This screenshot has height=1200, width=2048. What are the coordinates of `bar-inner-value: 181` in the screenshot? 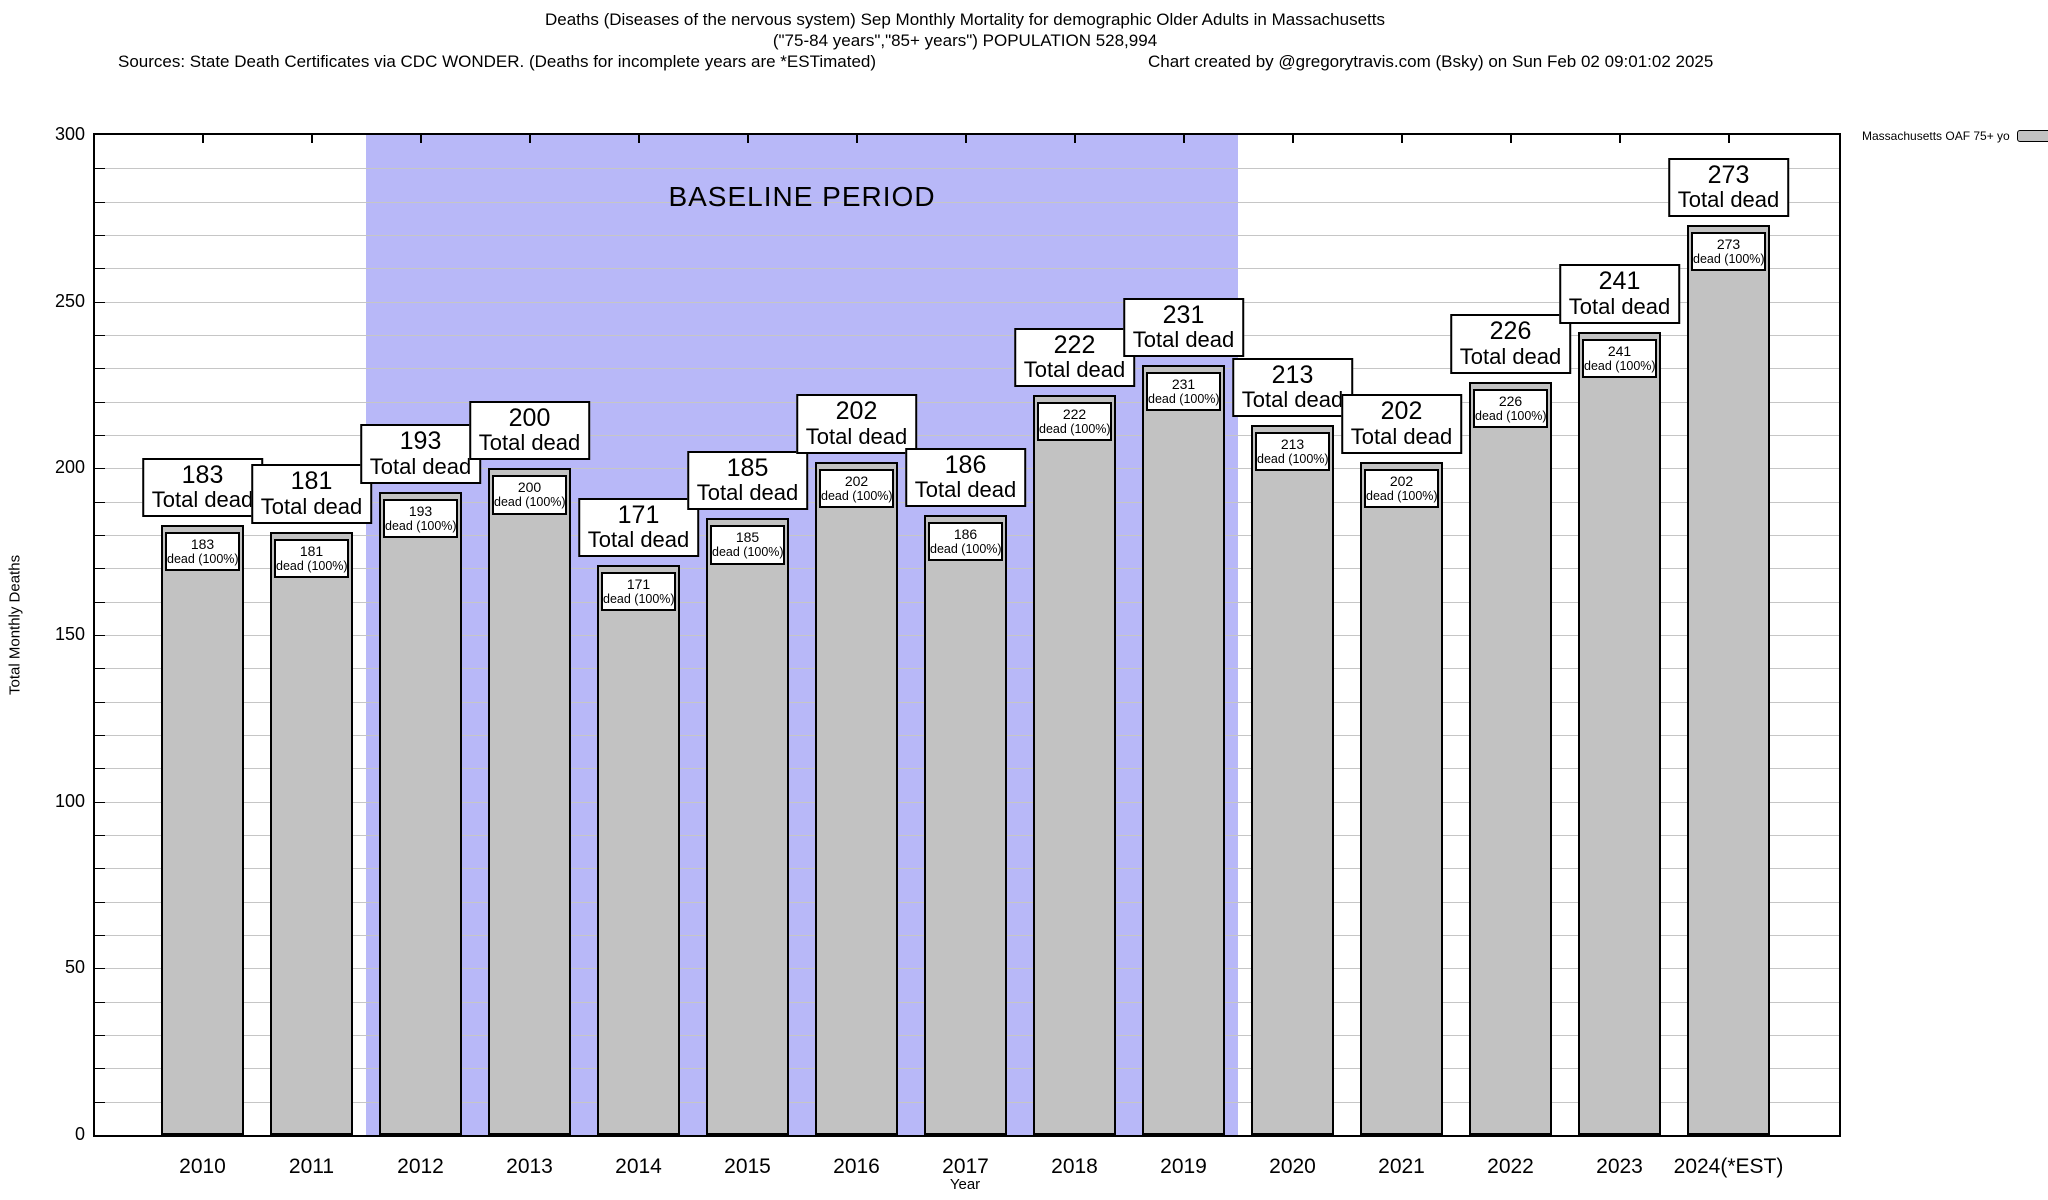 It's located at (311, 550).